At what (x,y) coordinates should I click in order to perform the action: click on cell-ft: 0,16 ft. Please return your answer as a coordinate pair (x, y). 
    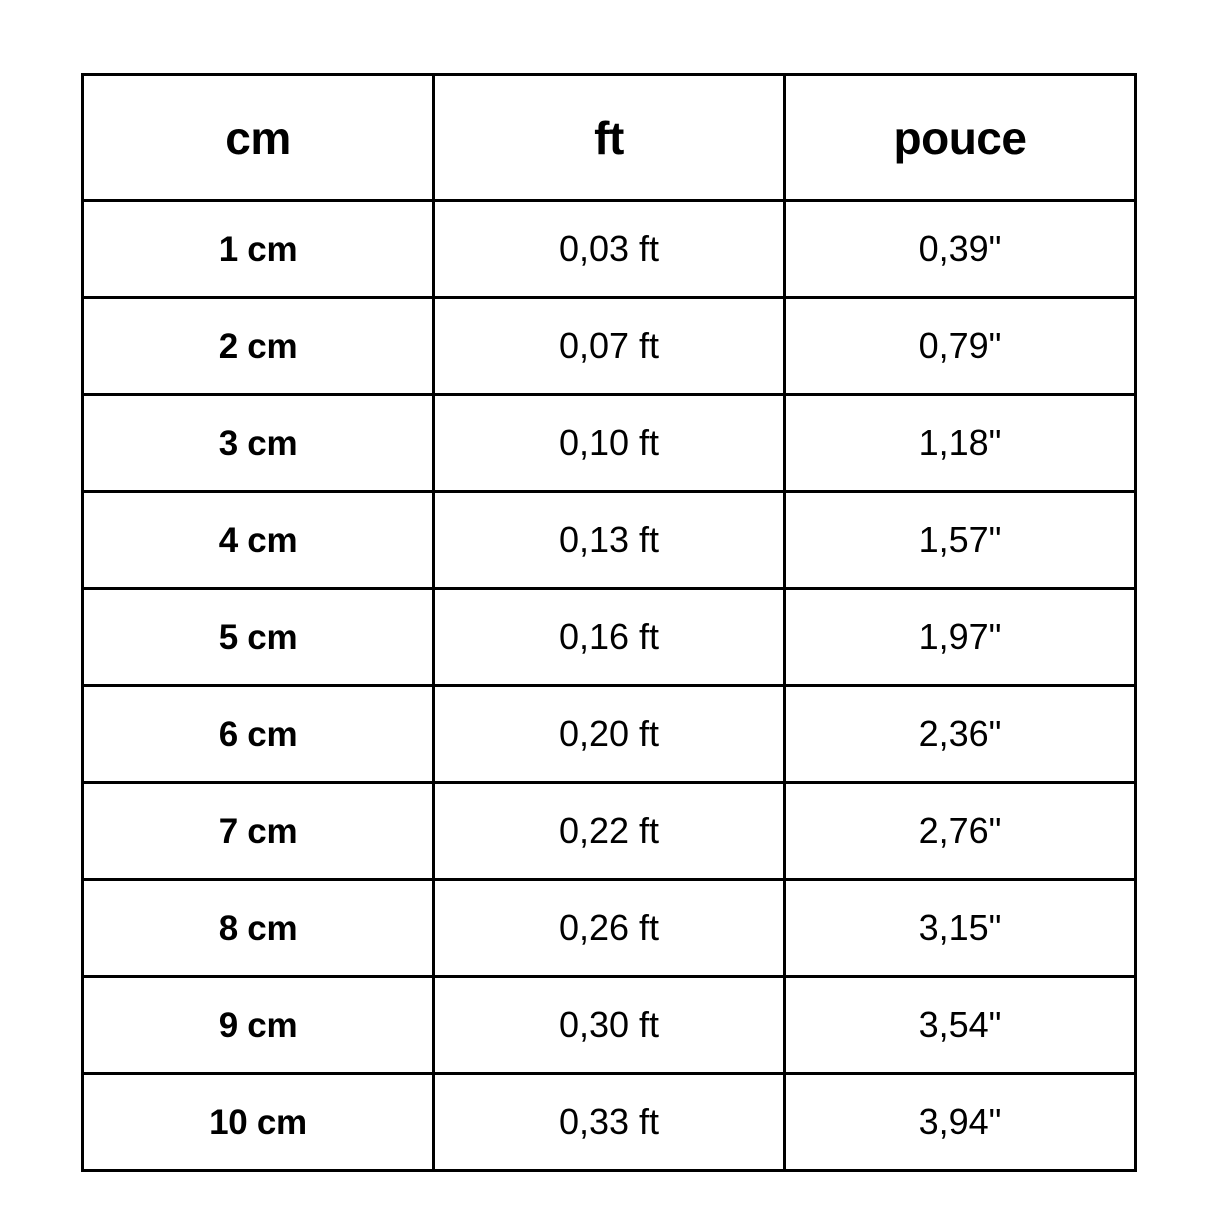
    Looking at the image, I should click on (609, 637).